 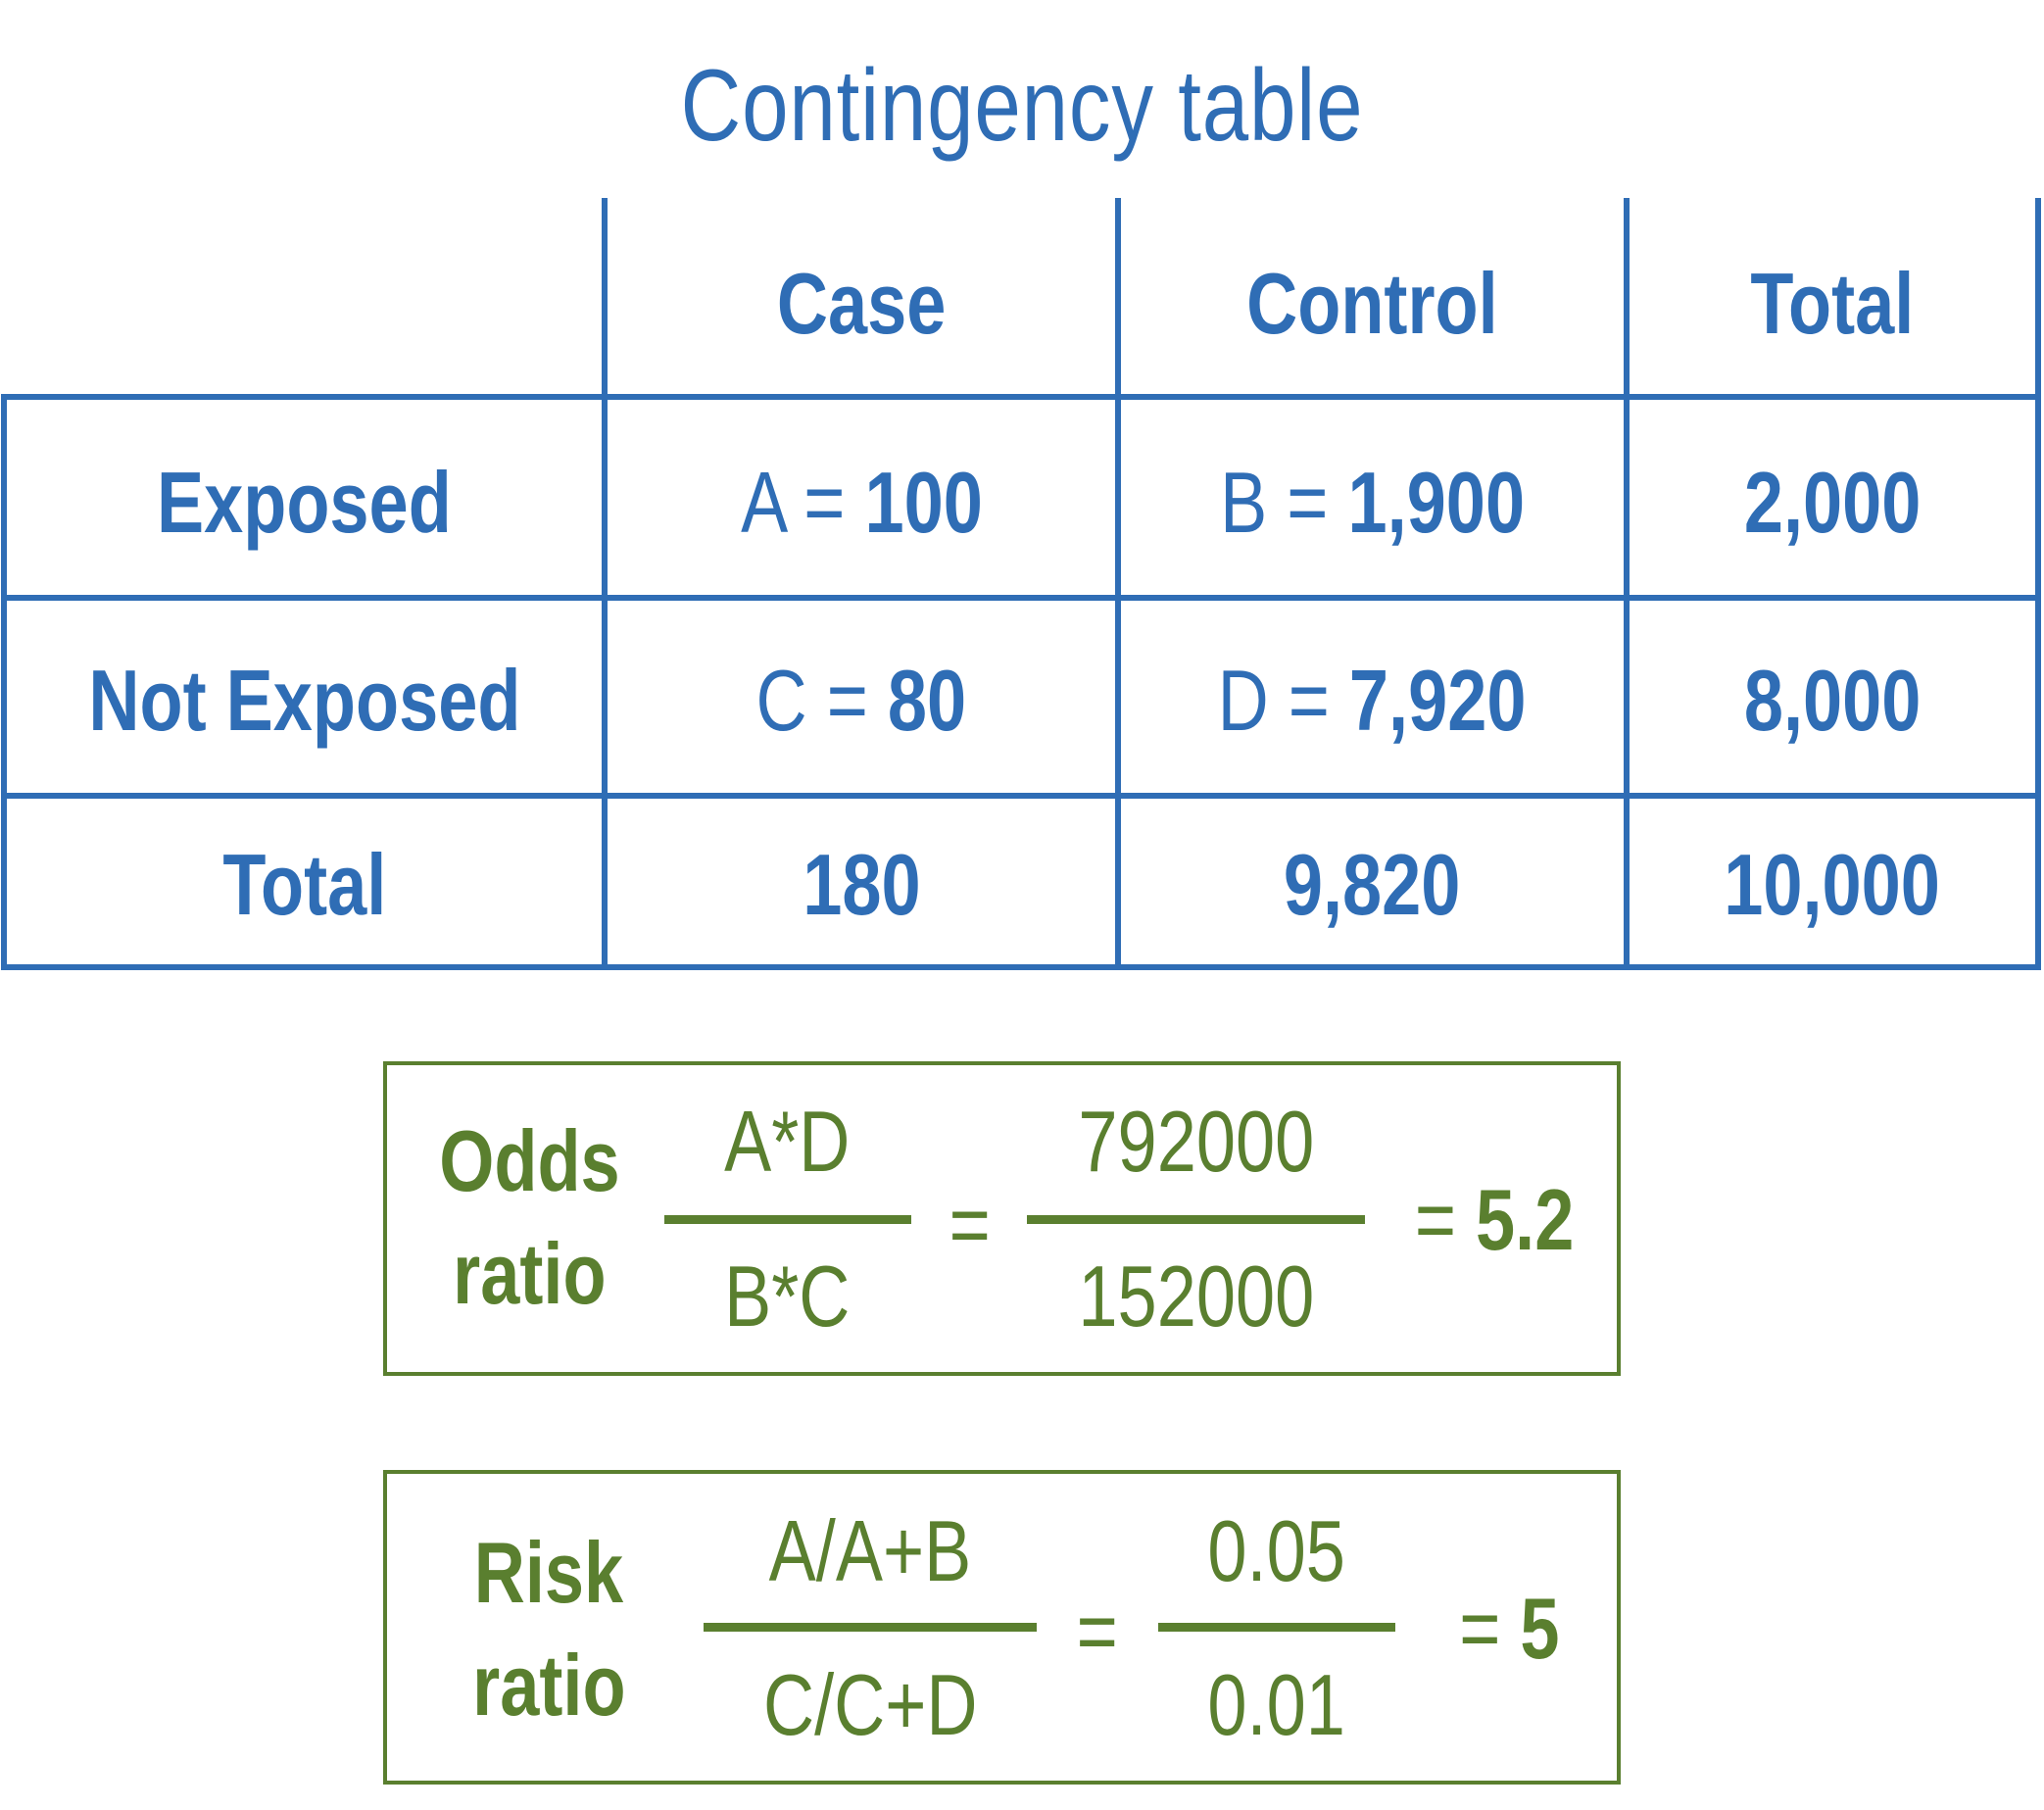 What do you see at coordinates (1833, 885) in the screenshot?
I see `cell-total-total: 10,000` at bounding box center [1833, 885].